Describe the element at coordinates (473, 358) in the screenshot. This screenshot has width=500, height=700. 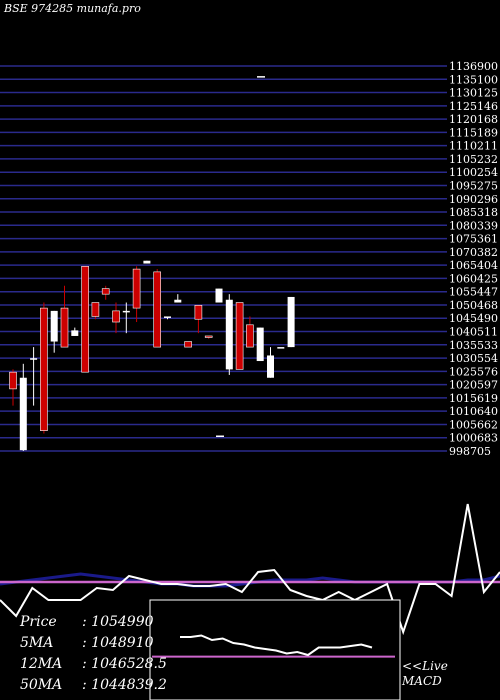
I see `y-tick-label: 1030554` at that location.